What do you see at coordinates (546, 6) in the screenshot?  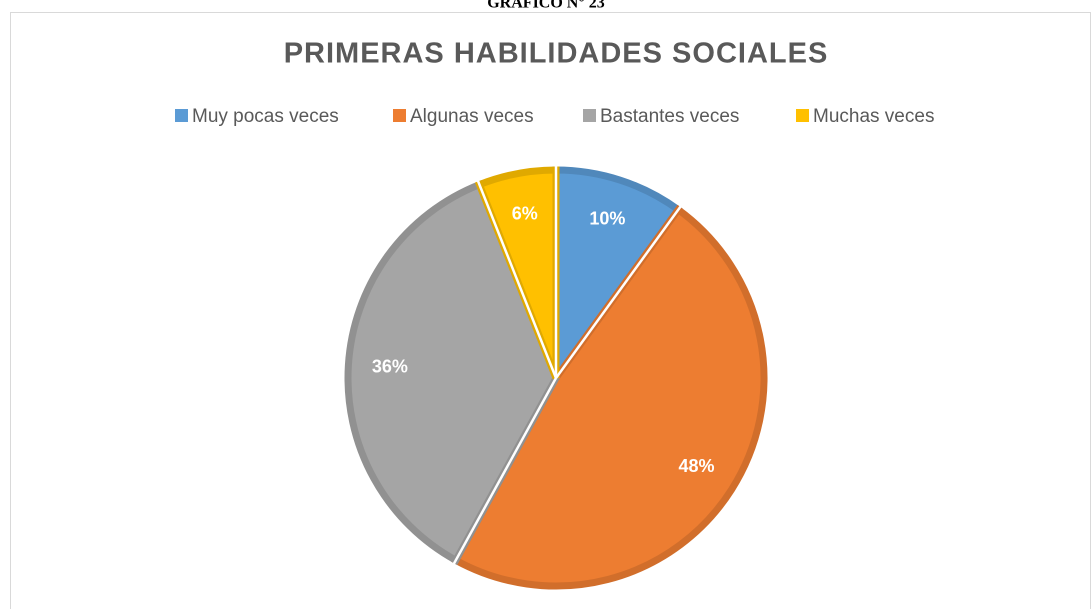 I see `caption: GRÁFICO N° 23` at bounding box center [546, 6].